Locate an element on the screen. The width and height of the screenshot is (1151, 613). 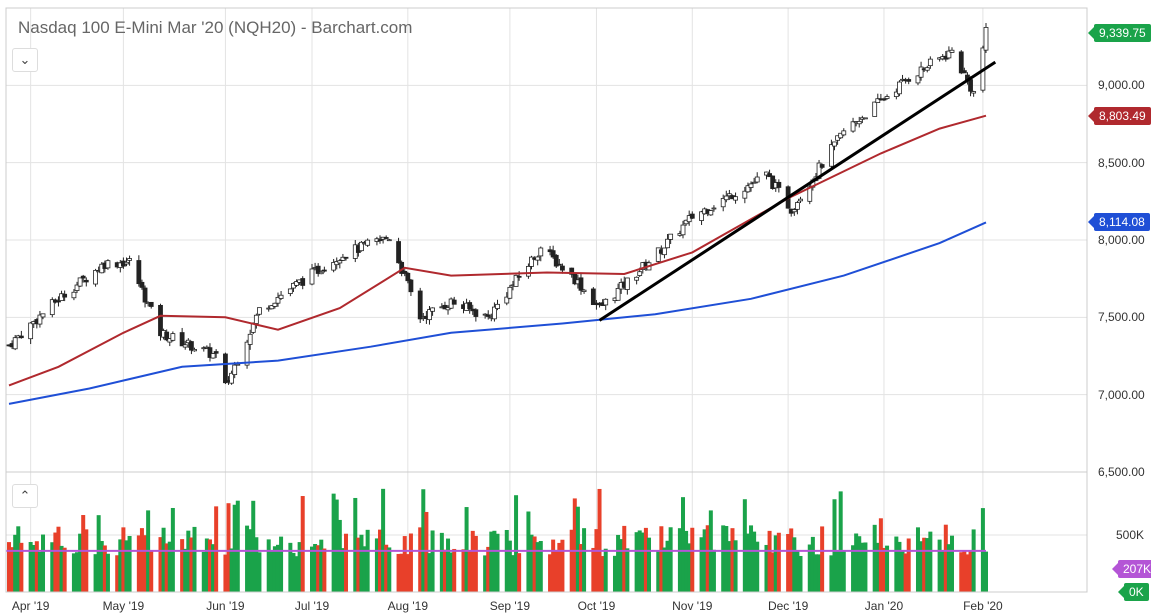
time-tick-label: Dec '19 is located at coordinates (788, 606).